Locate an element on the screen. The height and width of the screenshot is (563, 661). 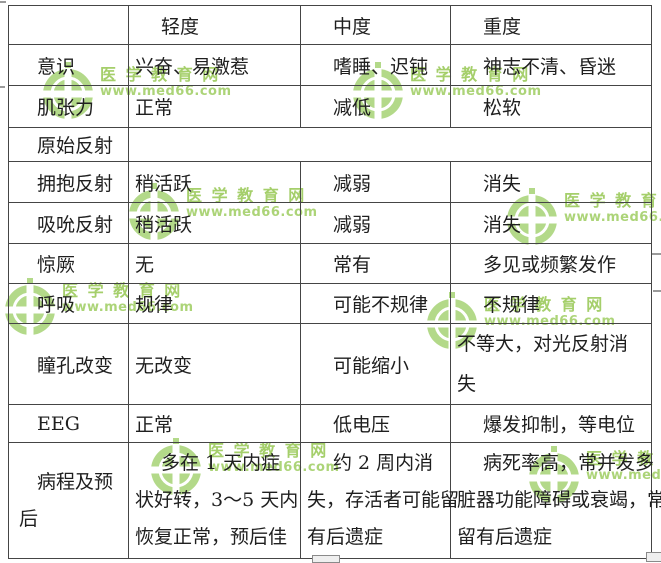
table-row: 意识 兴奋、易激惹 嗜睡、迟钝 神志不清、昏迷 is located at coordinates (330, 65).